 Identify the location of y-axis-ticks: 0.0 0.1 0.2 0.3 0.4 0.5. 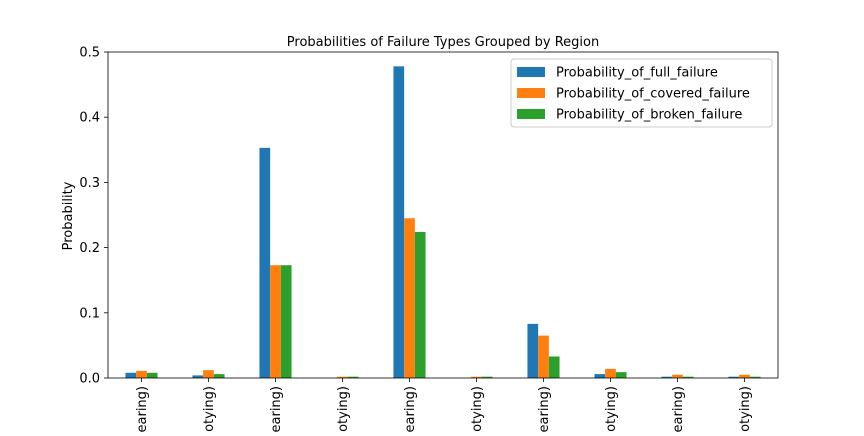
(93, 216).